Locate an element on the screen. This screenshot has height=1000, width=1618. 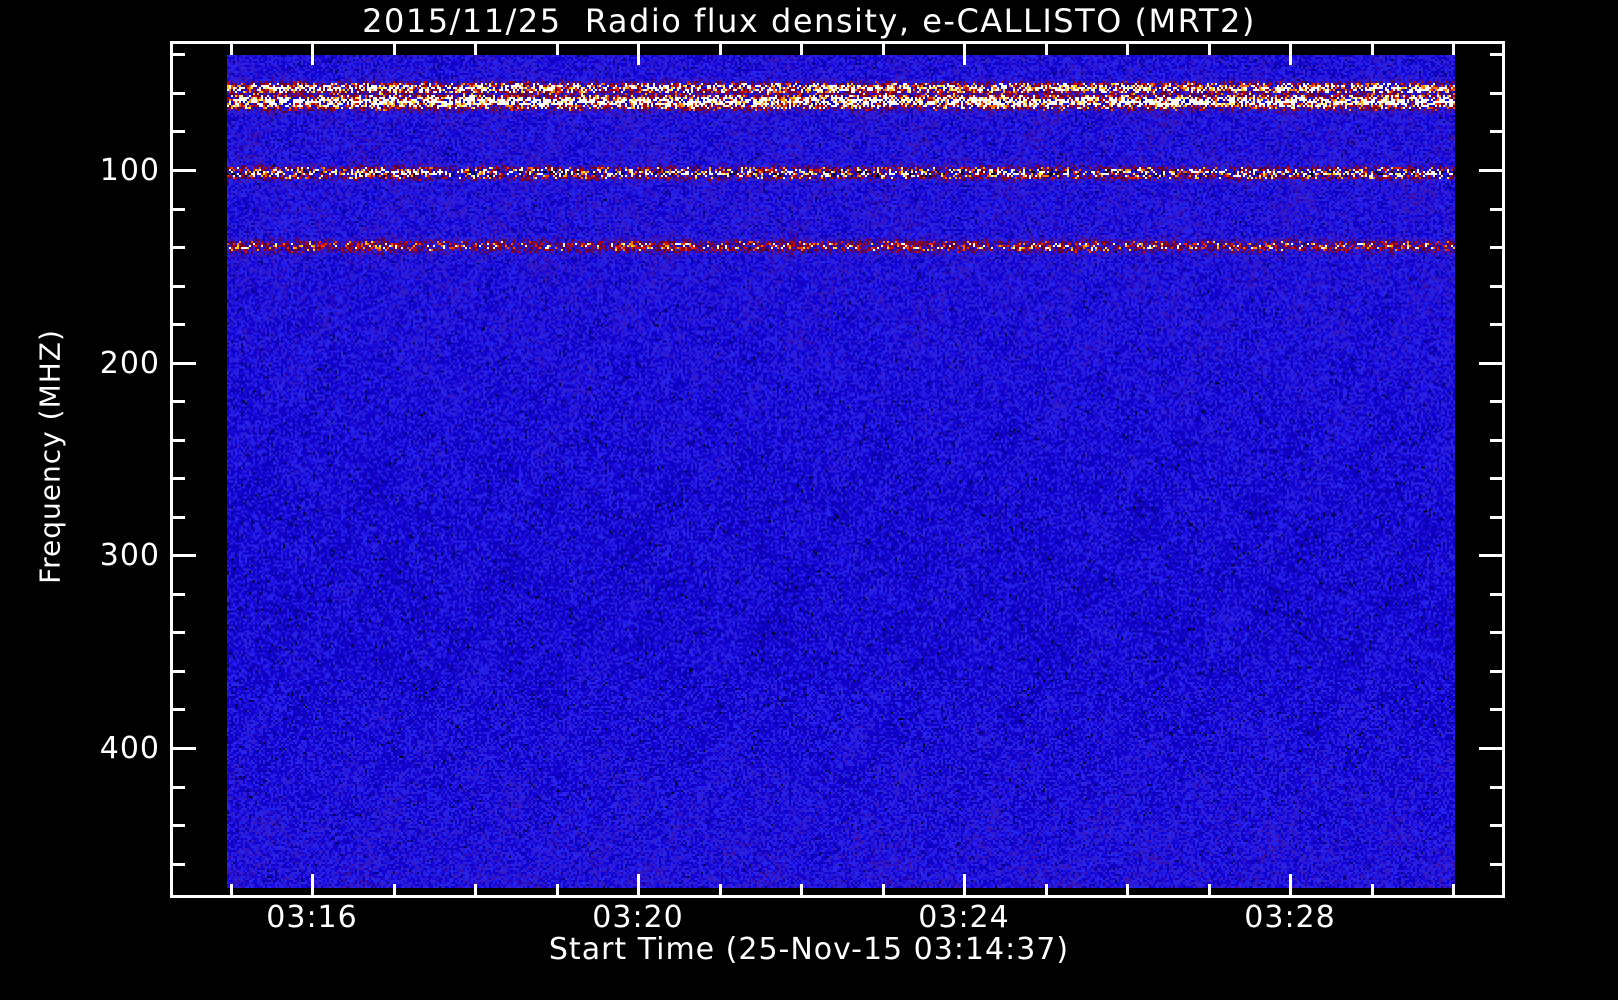
x-tick-top-major-03:16 is located at coordinates (312, 53).